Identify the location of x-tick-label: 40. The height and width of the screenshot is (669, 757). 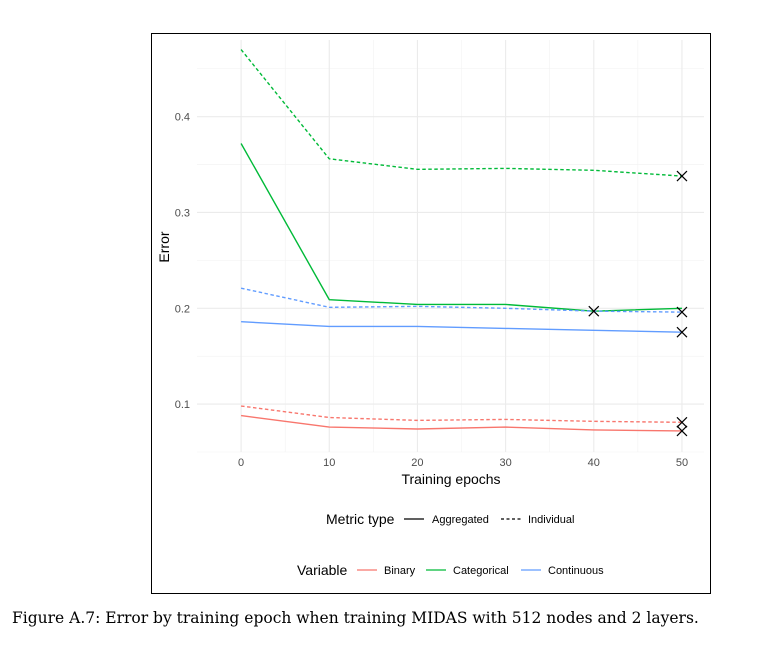
(594, 463).